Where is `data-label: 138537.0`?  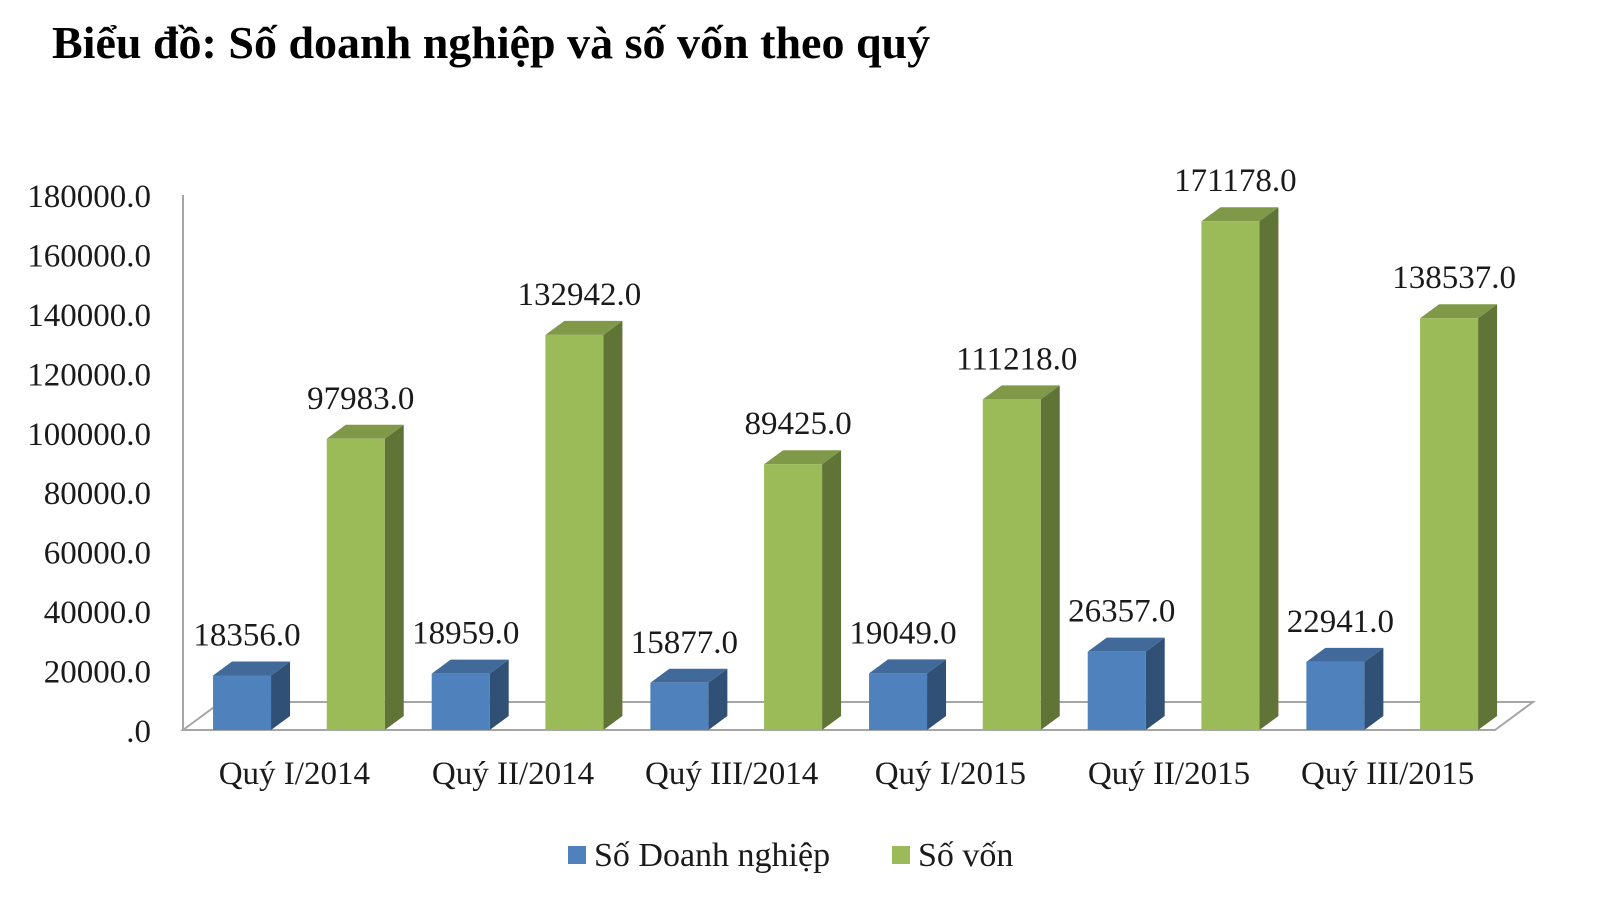
data-label: 138537.0 is located at coordinates (1454, 278).